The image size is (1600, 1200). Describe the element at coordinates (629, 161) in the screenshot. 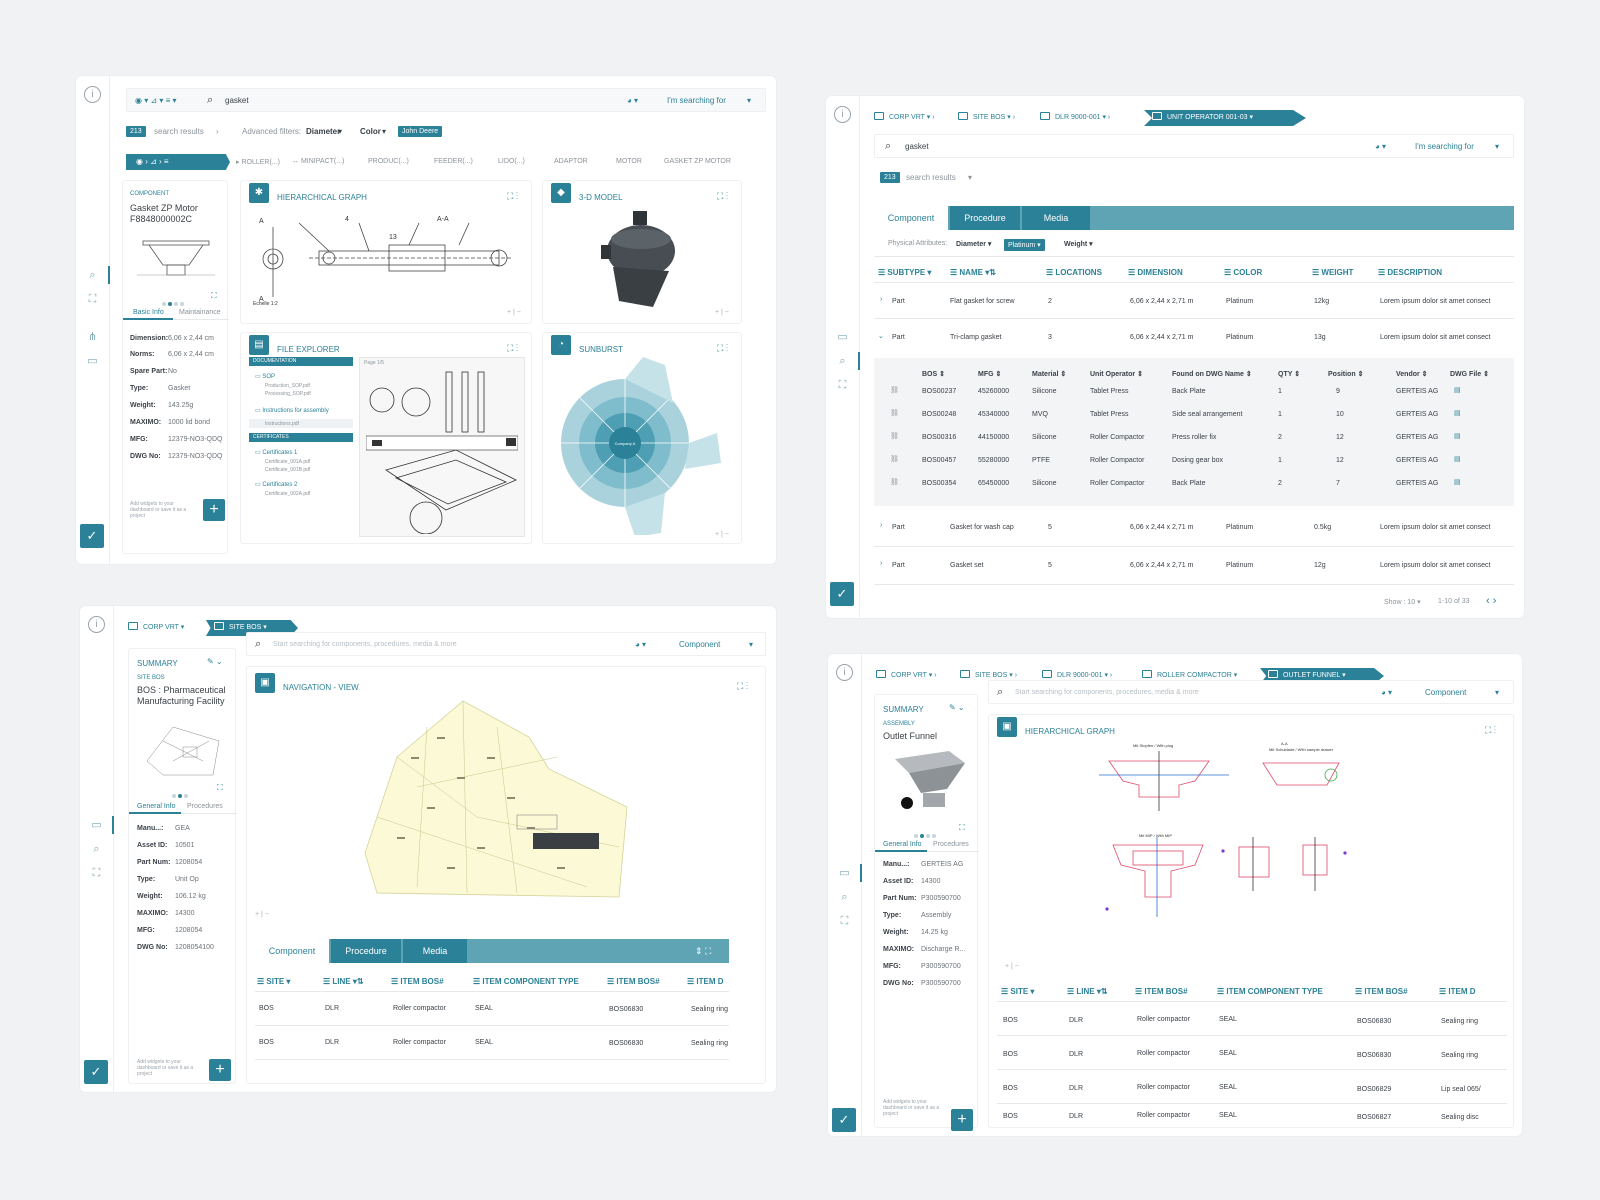

I see `crumb-item: MOTOR` at that location.